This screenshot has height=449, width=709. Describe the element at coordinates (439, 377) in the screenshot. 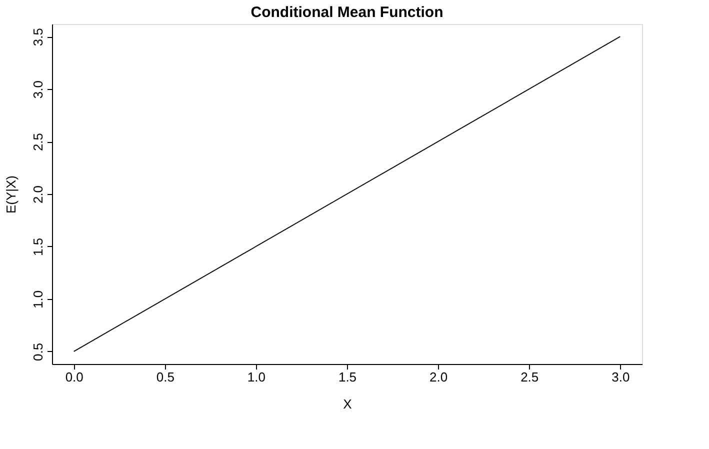

I see `x-tick-label: 2.0` at that location.